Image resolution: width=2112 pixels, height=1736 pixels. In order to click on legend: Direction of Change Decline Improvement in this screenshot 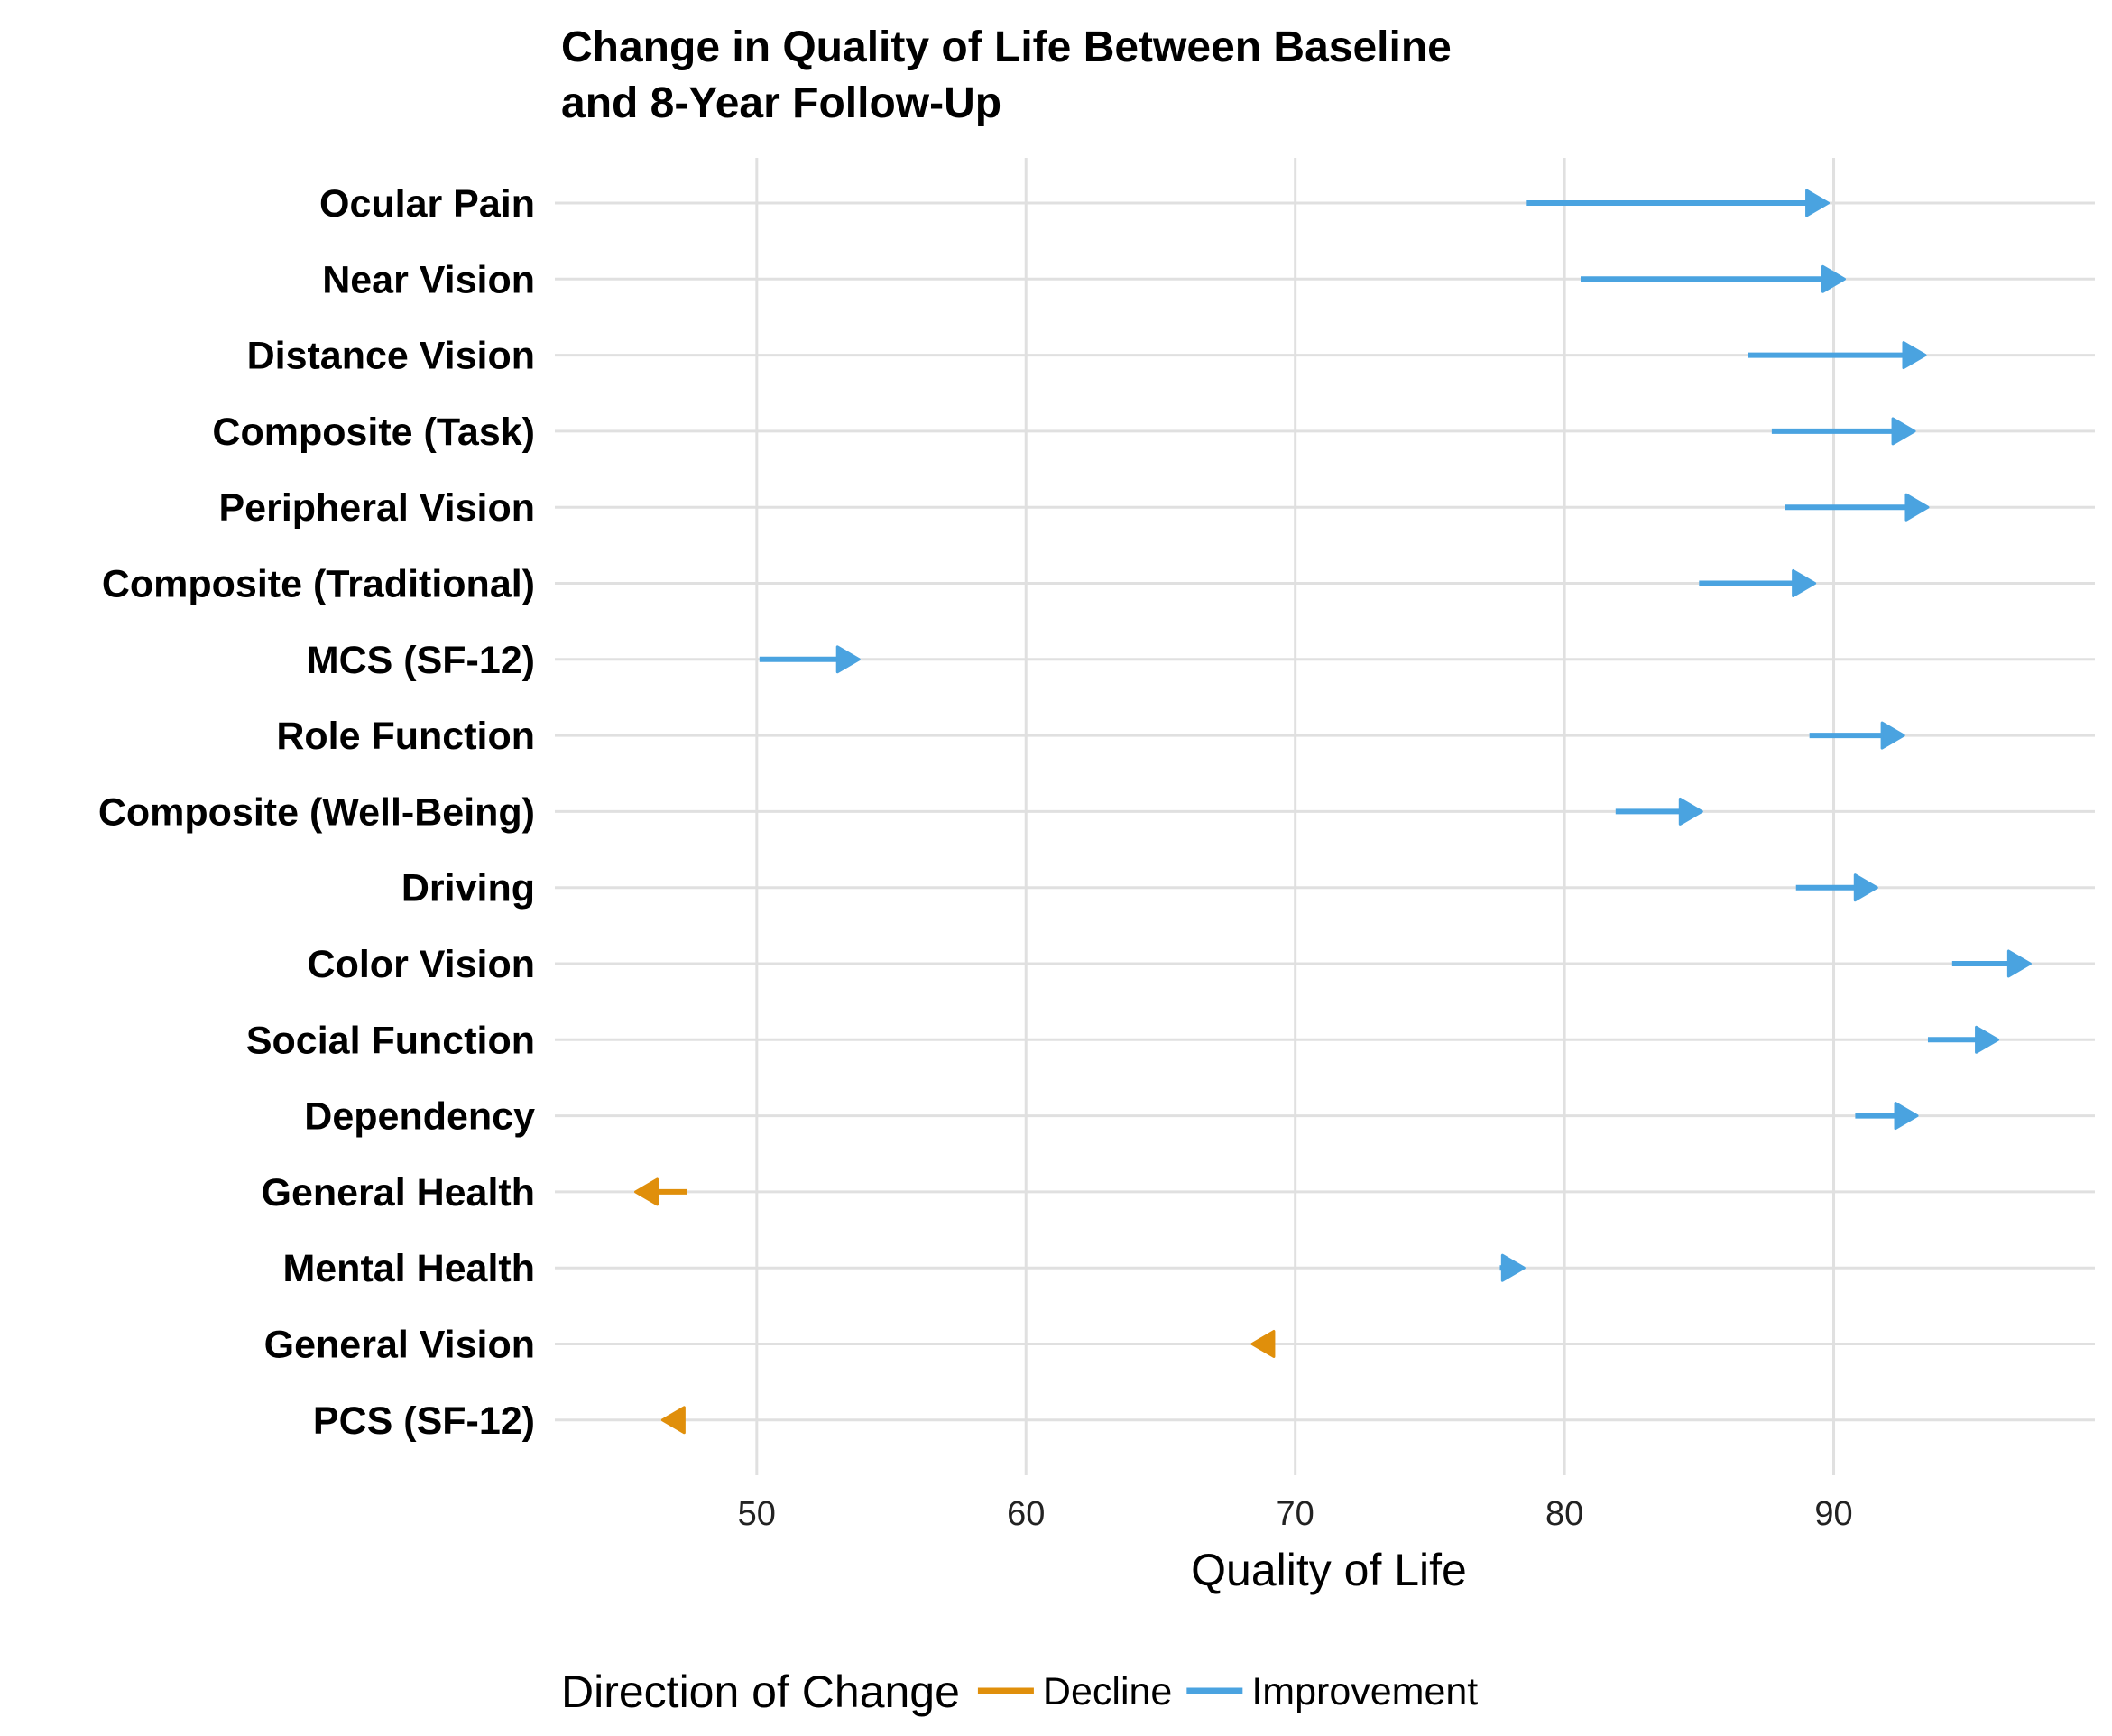, I will do `click(1019, 1692)`.